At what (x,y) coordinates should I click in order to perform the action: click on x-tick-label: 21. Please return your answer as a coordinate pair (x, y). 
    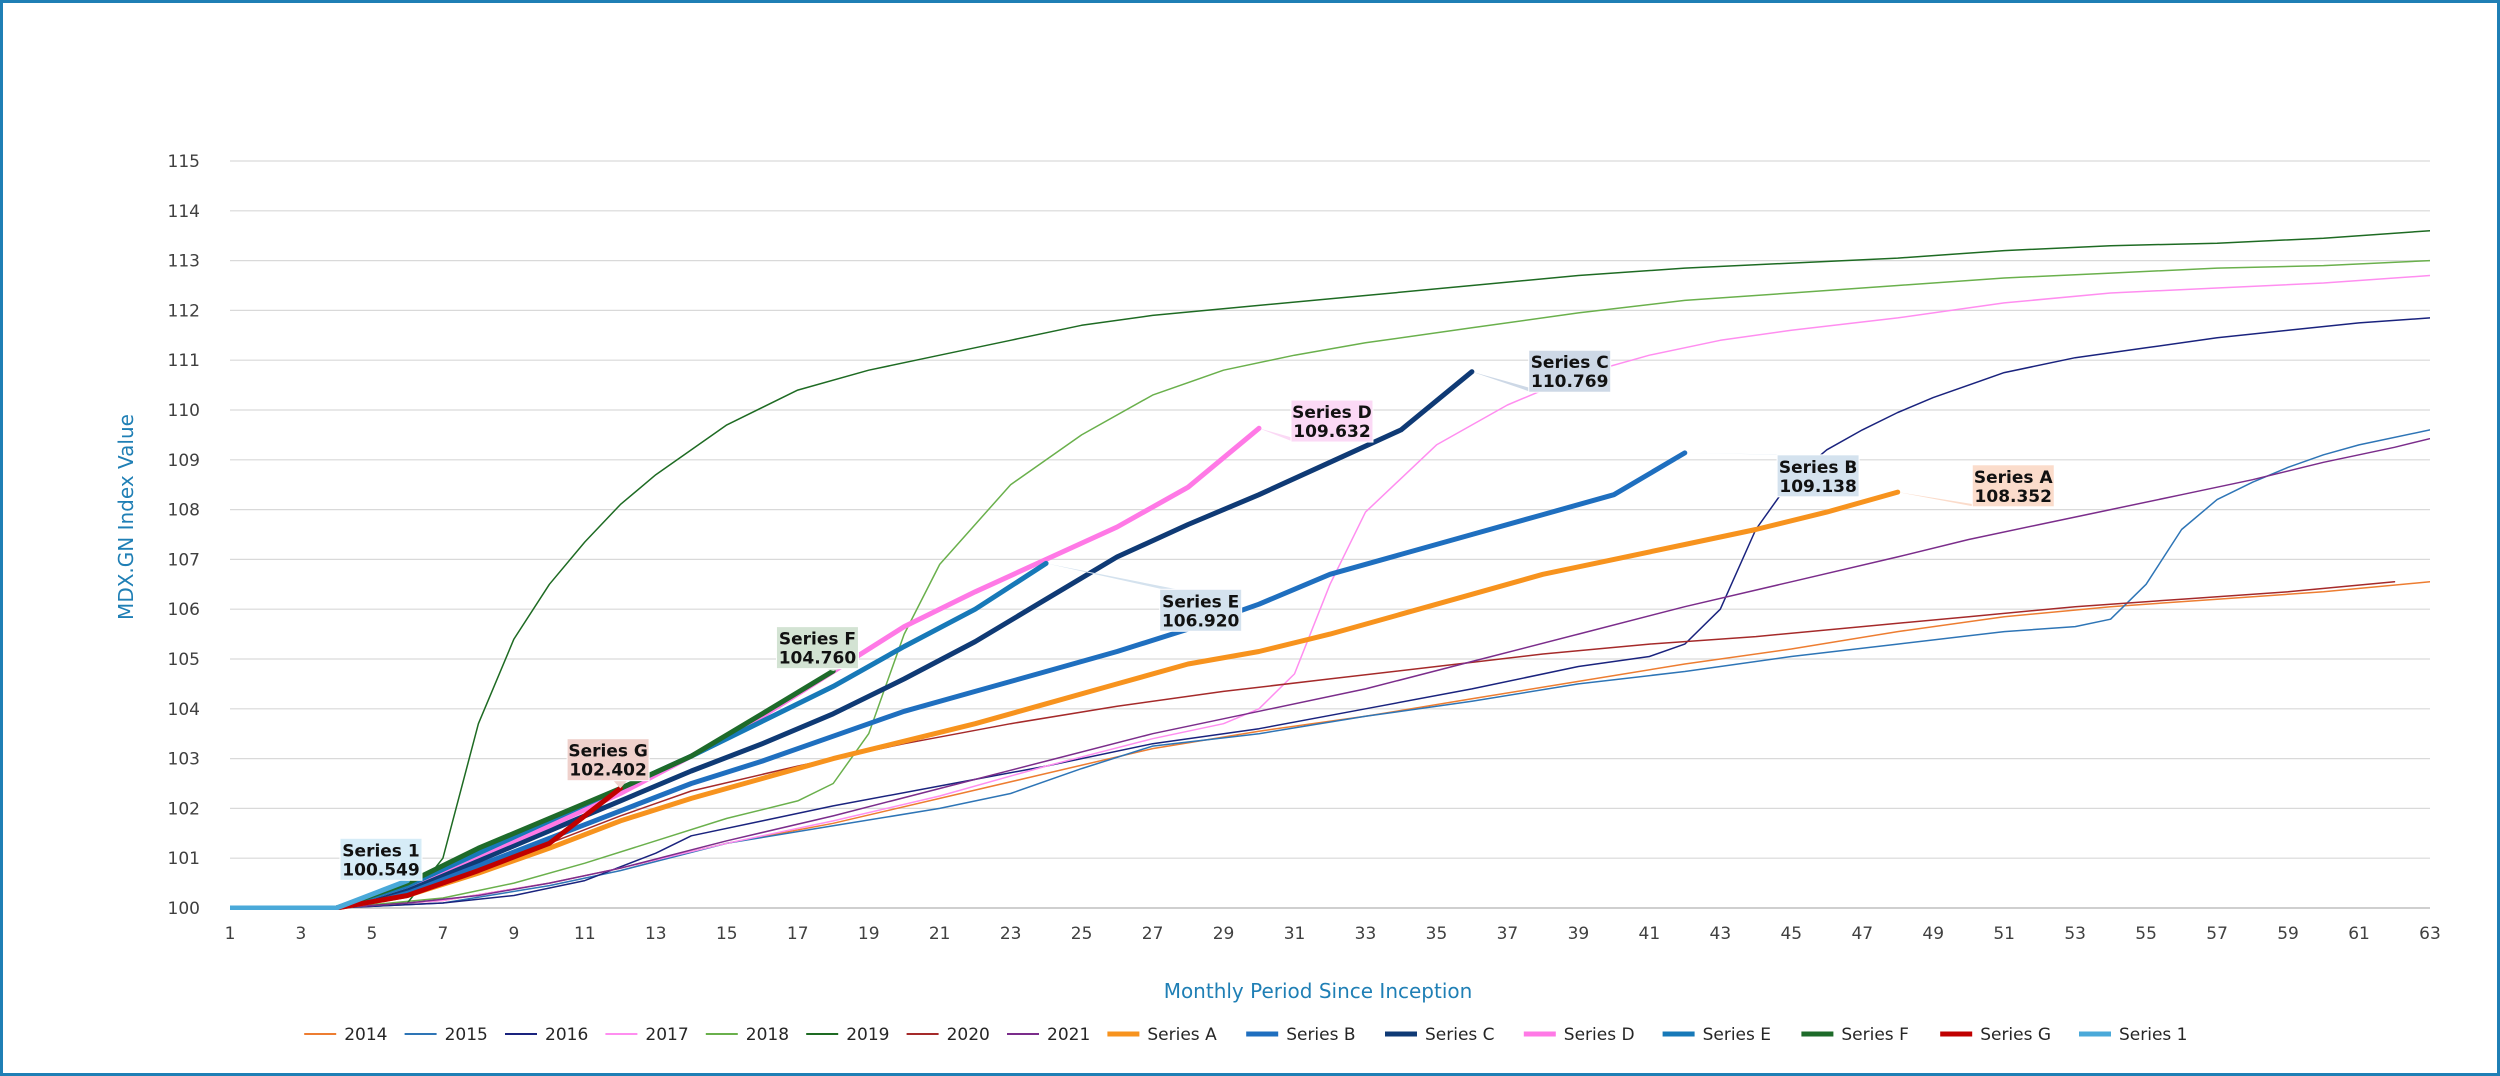
    Looking at the image, I should click on (940, 934).